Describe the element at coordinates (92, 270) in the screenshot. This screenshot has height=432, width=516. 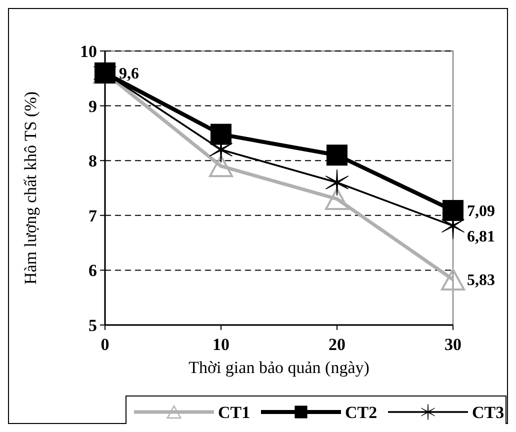
I see `y-tick-label: 6` at that location.